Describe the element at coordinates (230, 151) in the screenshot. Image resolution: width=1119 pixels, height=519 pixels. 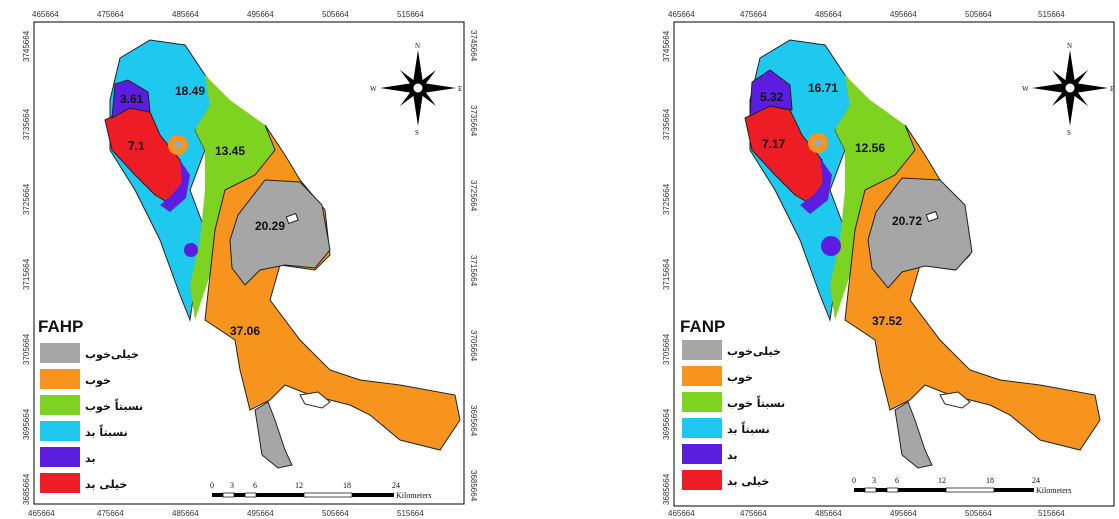
I see `zone-label-relatively-good: 13.45` at that location.